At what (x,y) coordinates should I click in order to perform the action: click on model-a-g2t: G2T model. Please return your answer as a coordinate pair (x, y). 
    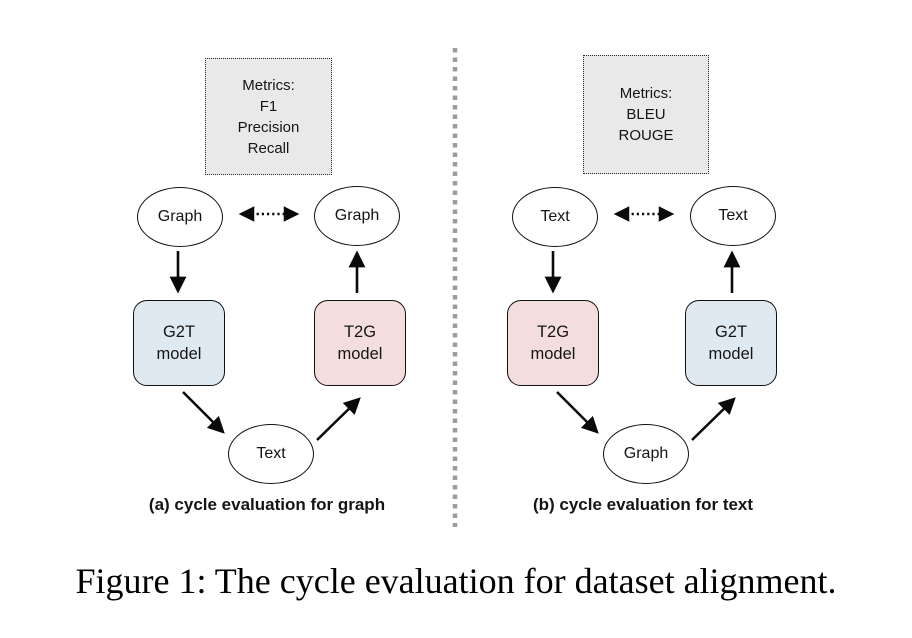
    Looking at the image, I should click on (179, 343).